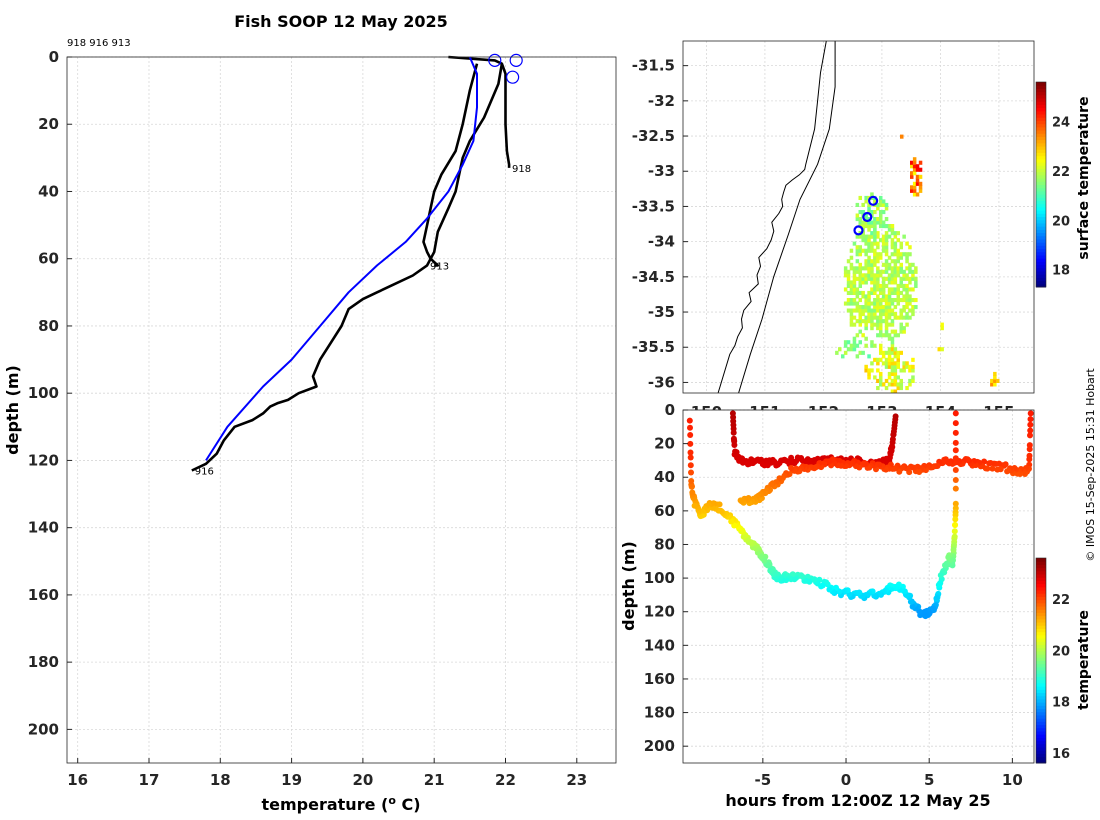 The width and height of the screenshot is (1100, 820). What do you see at coordinates (340, 804) in the screenshot?
I see `profile-x-label: temperature (o C)` at bounding box center [340, 804].